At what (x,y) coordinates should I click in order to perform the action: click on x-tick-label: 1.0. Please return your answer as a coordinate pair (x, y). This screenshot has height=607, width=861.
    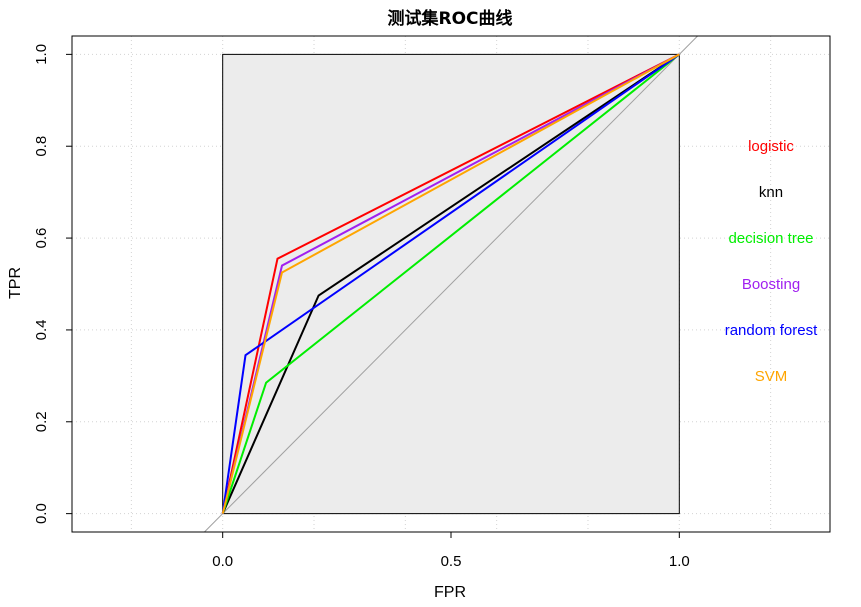
    Looking at the image, I should click on (679, 561).